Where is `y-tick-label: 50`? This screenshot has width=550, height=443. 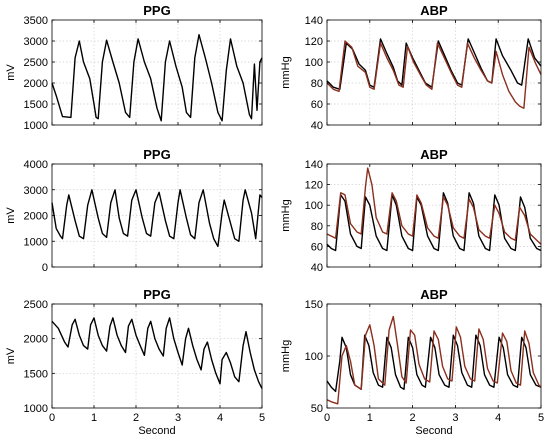 y-tick-label: 50 is located at coordinates (317, 409).